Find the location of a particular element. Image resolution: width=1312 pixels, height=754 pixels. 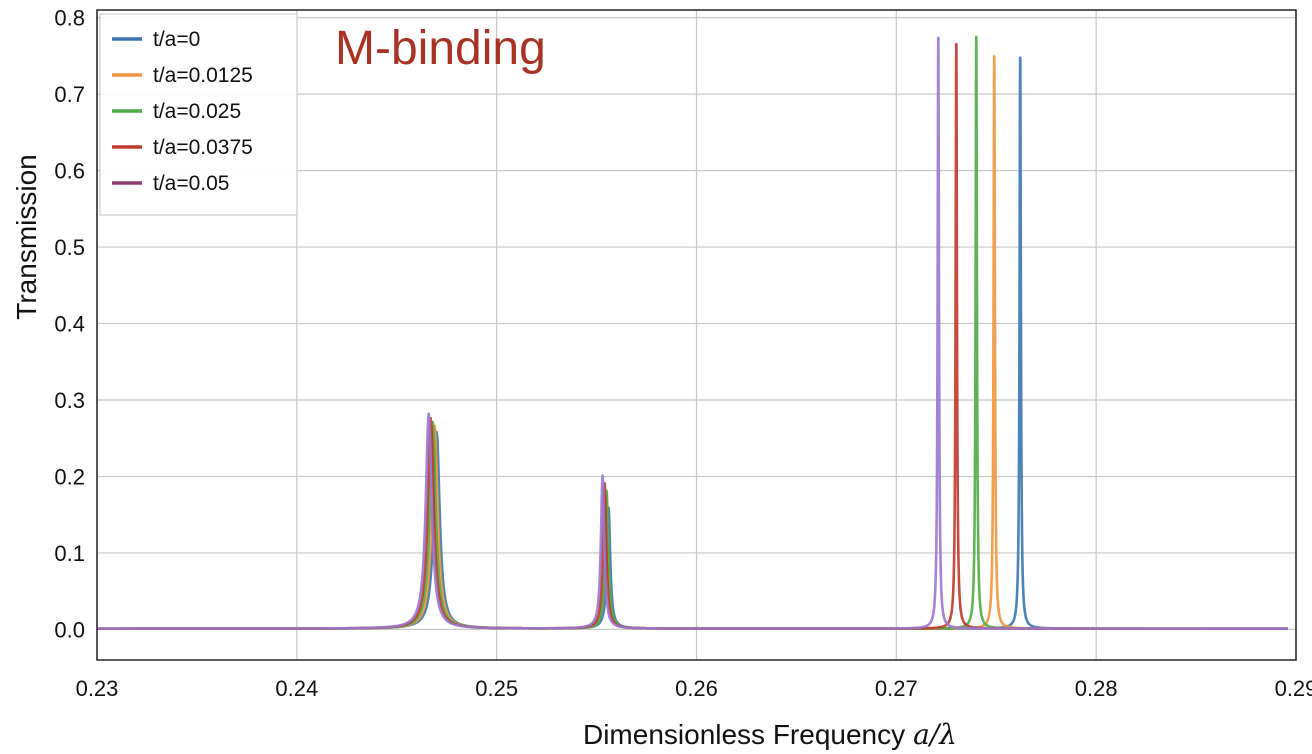

y-tick-label: 0.7 is located at coordinates (69, 94).